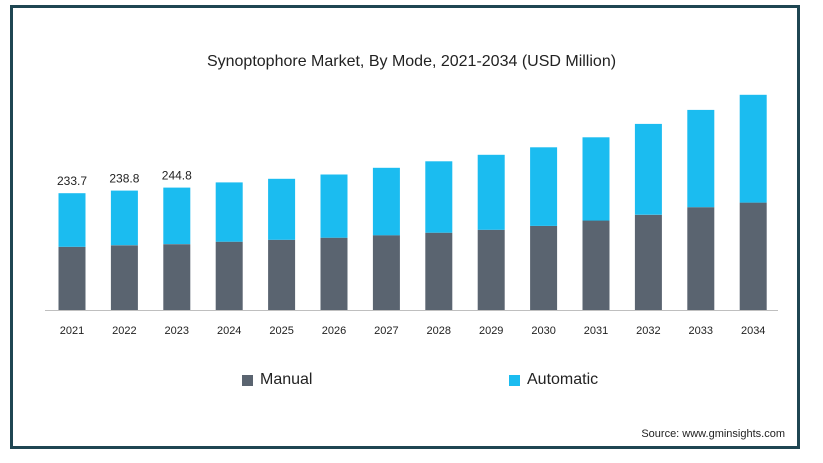 Image resolution: width=823 pixels, height=463 pixels. What do you see at coordinates (177, 277) in the screenshot?
I see `bar-manual-2023` at bounding box center [177, 277].